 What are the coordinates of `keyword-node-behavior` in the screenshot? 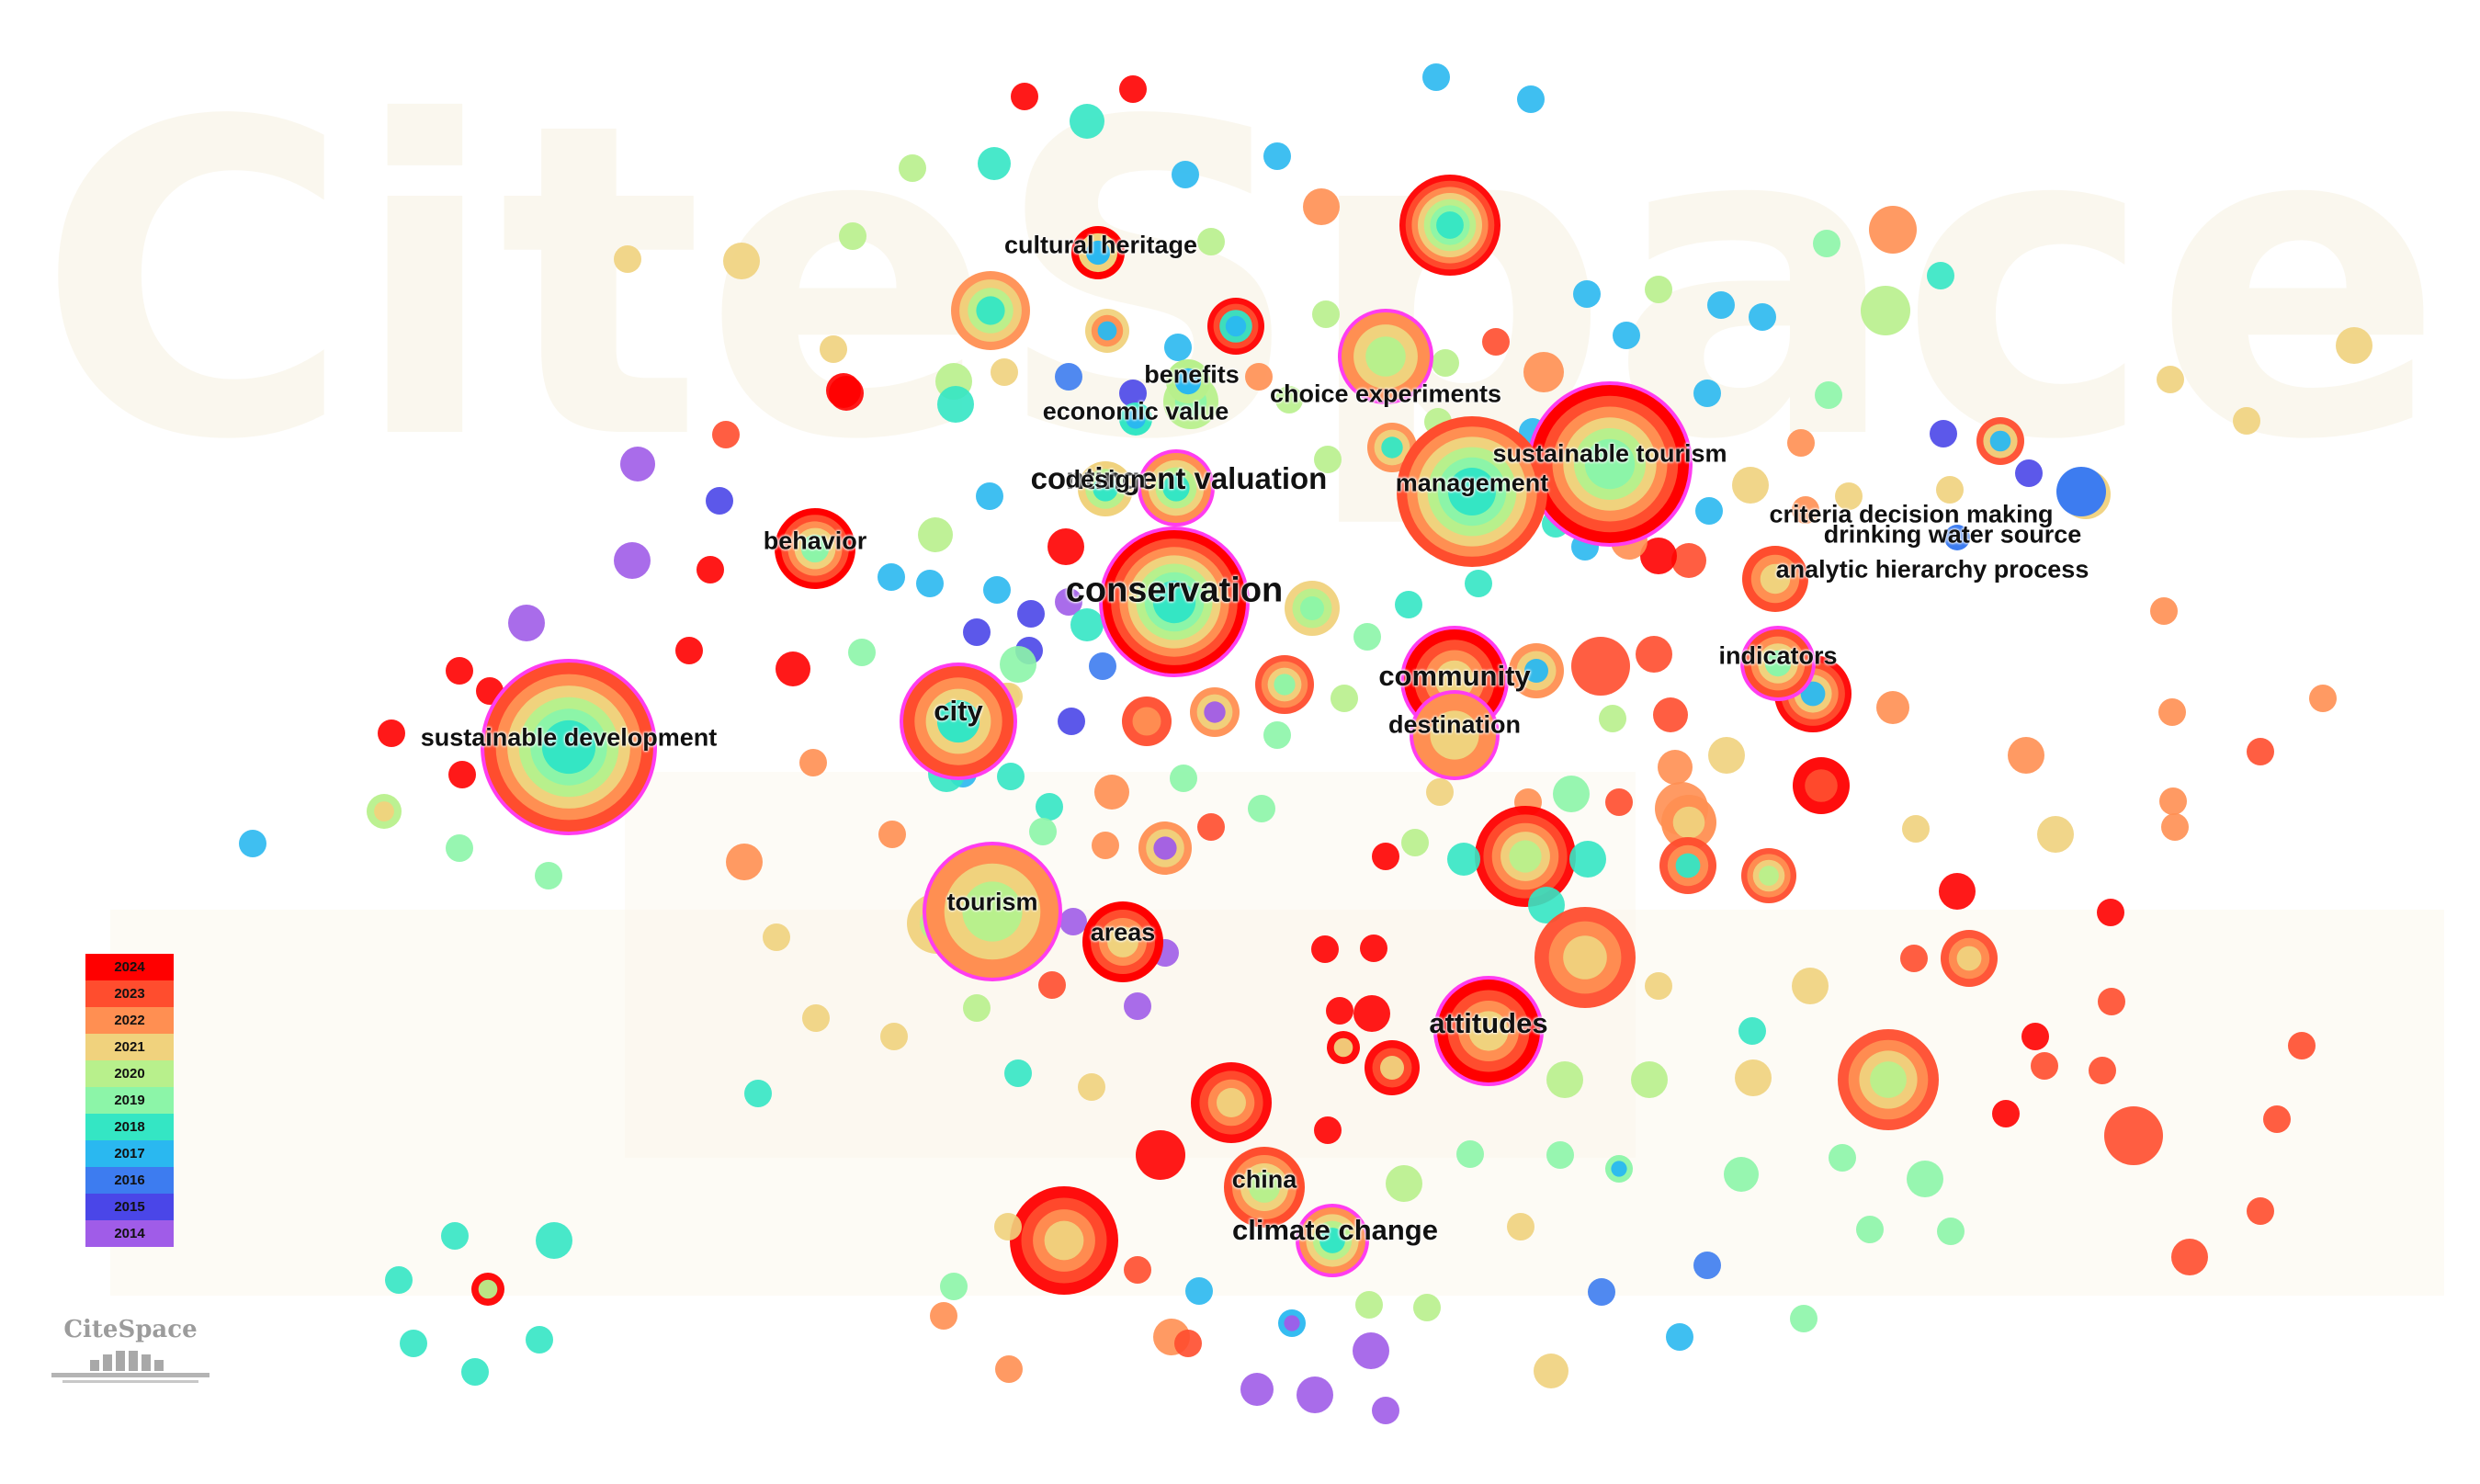 It's located at (815, 548).